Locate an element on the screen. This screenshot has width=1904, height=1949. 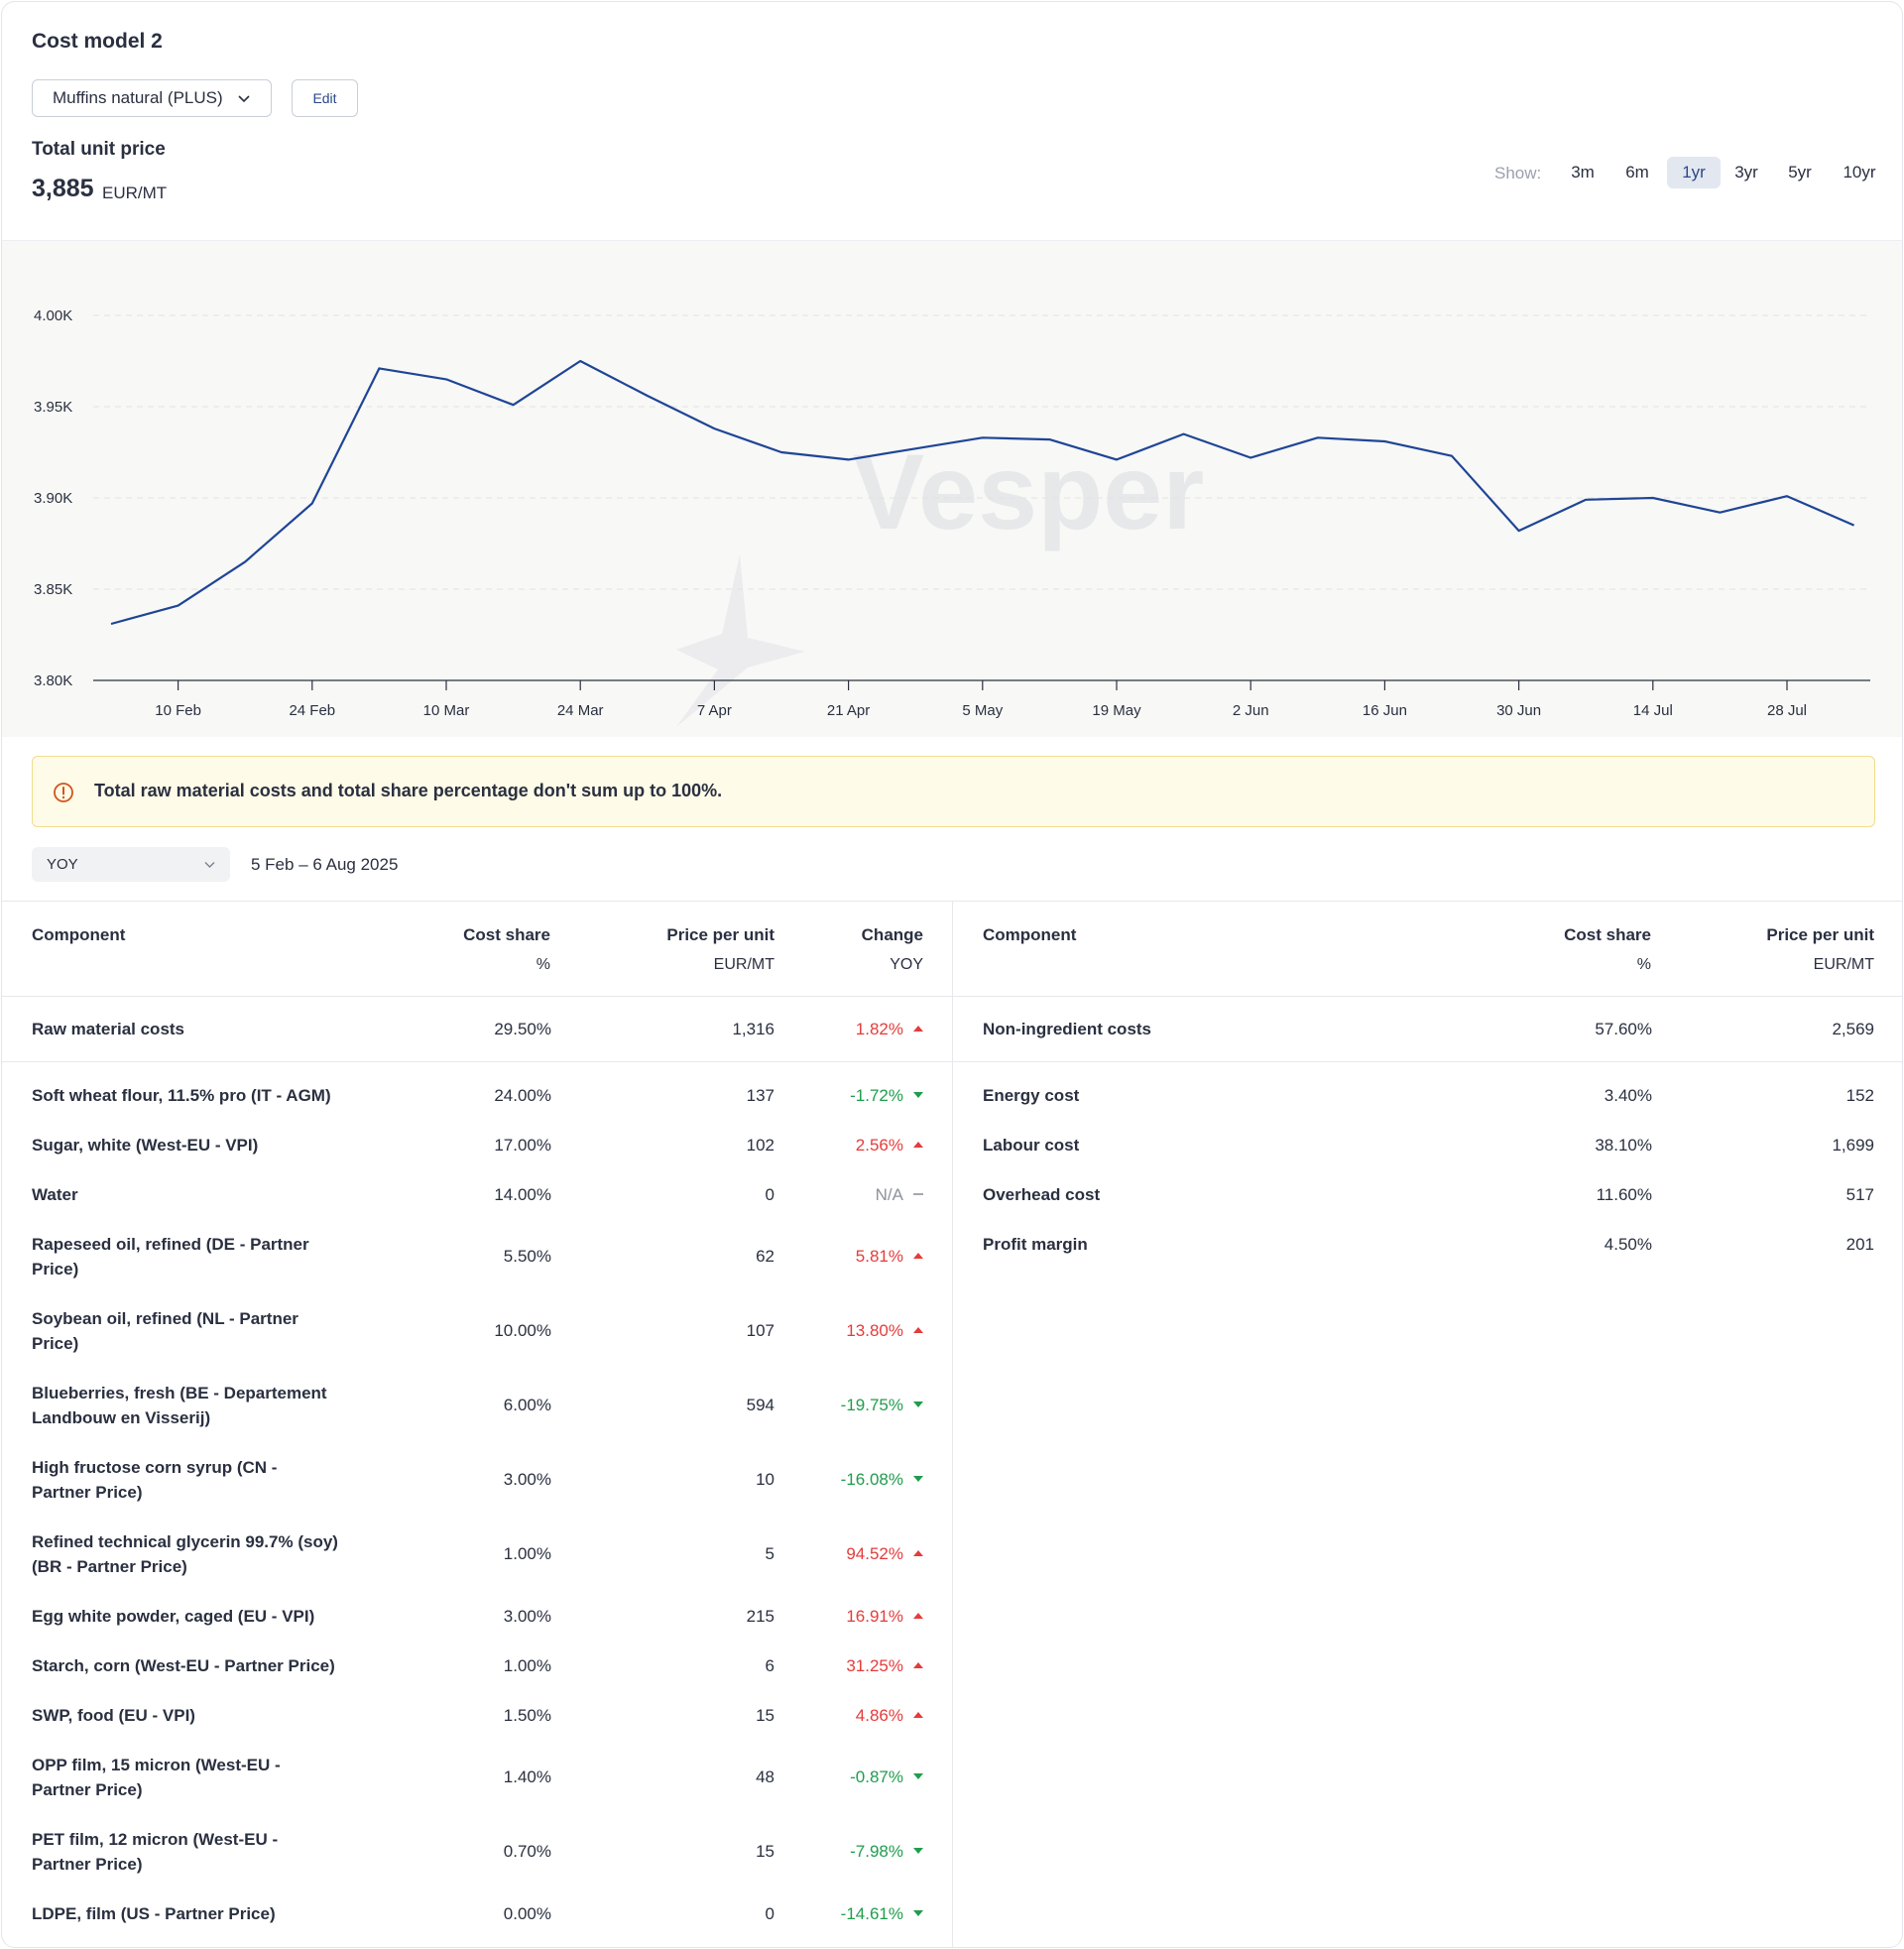
raw-row-change: -7.98% is located at coordinates (876, 1852).